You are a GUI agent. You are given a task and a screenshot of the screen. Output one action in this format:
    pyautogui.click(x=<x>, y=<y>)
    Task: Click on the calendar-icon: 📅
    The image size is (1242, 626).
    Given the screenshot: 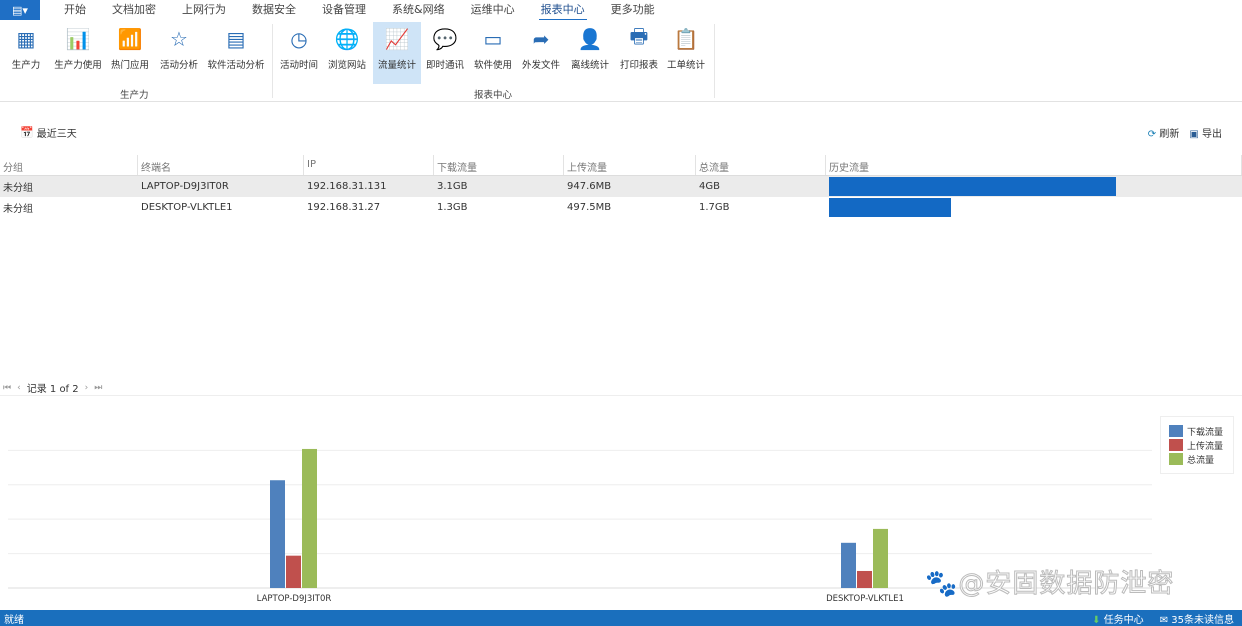 What is the action you would take?
    pyautogui.click(x=27, y=132)
    